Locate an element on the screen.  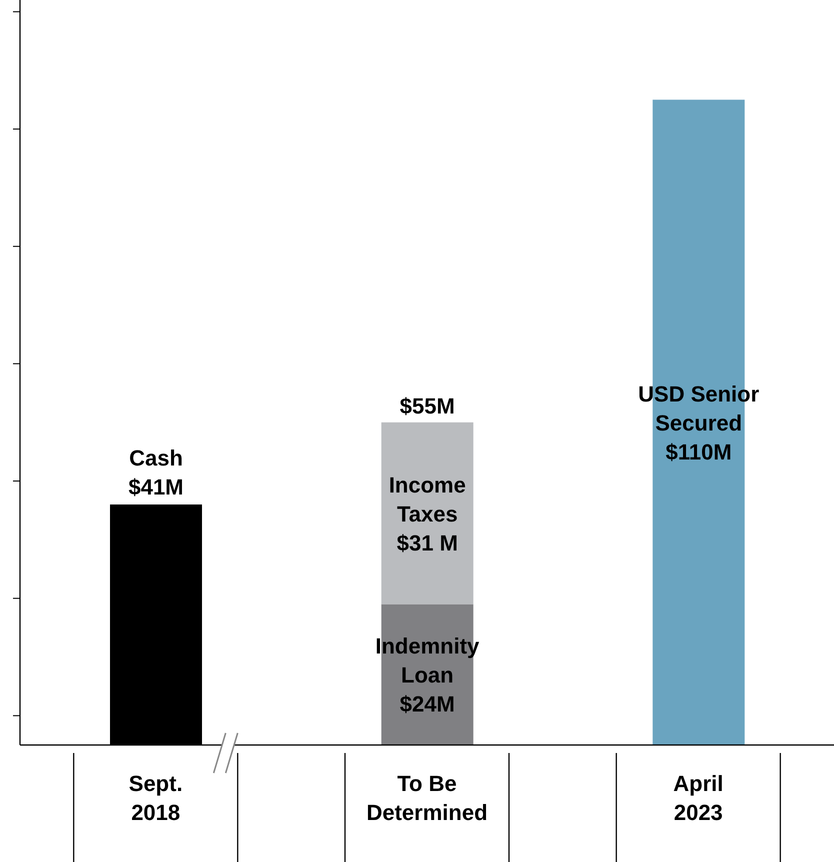
series-label: Cash is located at coordinates (156, 457).